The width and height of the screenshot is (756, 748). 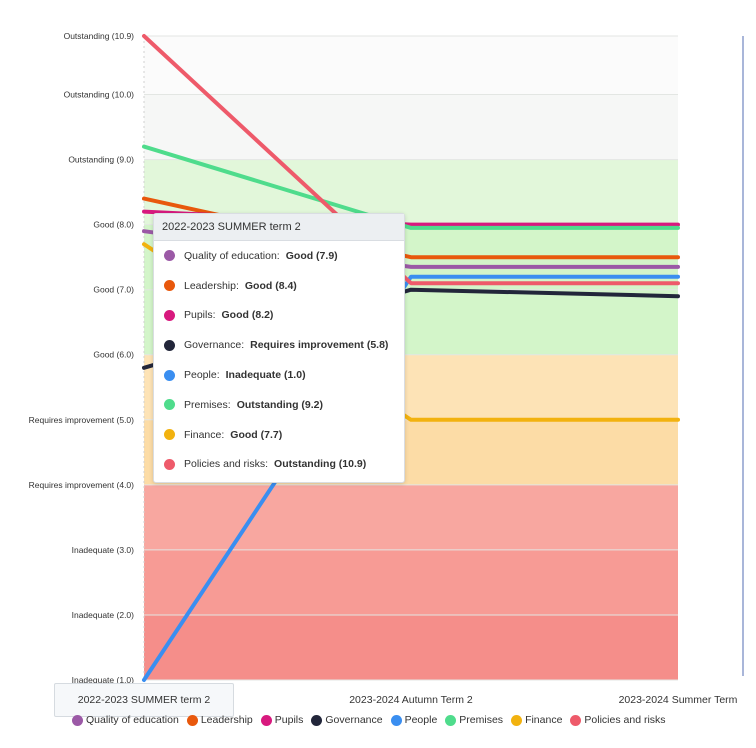 I want to click on tooltip-title: 2022-2023 SUMMER term 2, so click(x=279, y=227).